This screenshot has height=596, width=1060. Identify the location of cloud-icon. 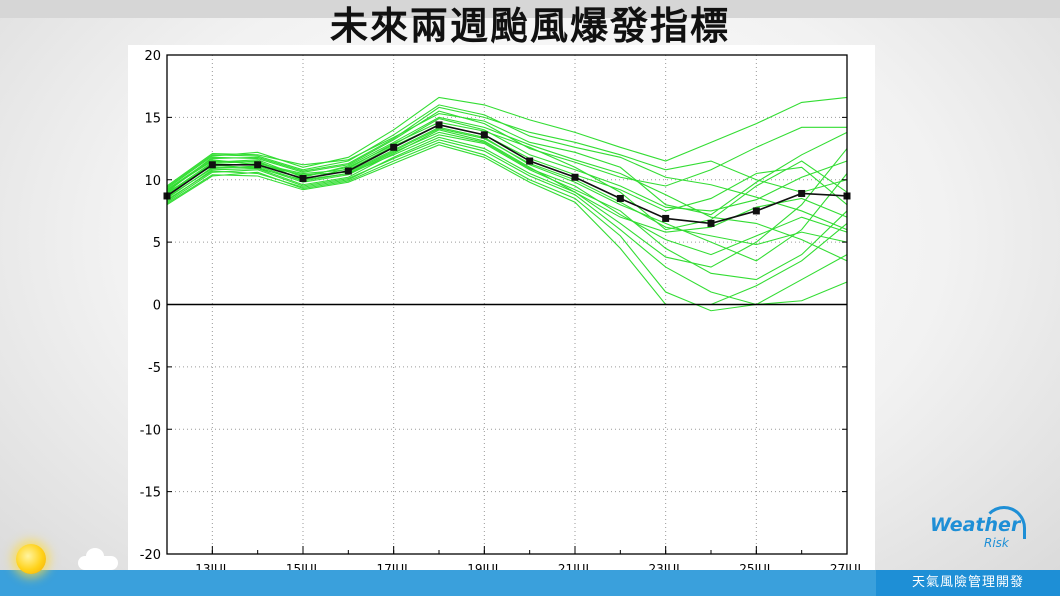
(98, 559).